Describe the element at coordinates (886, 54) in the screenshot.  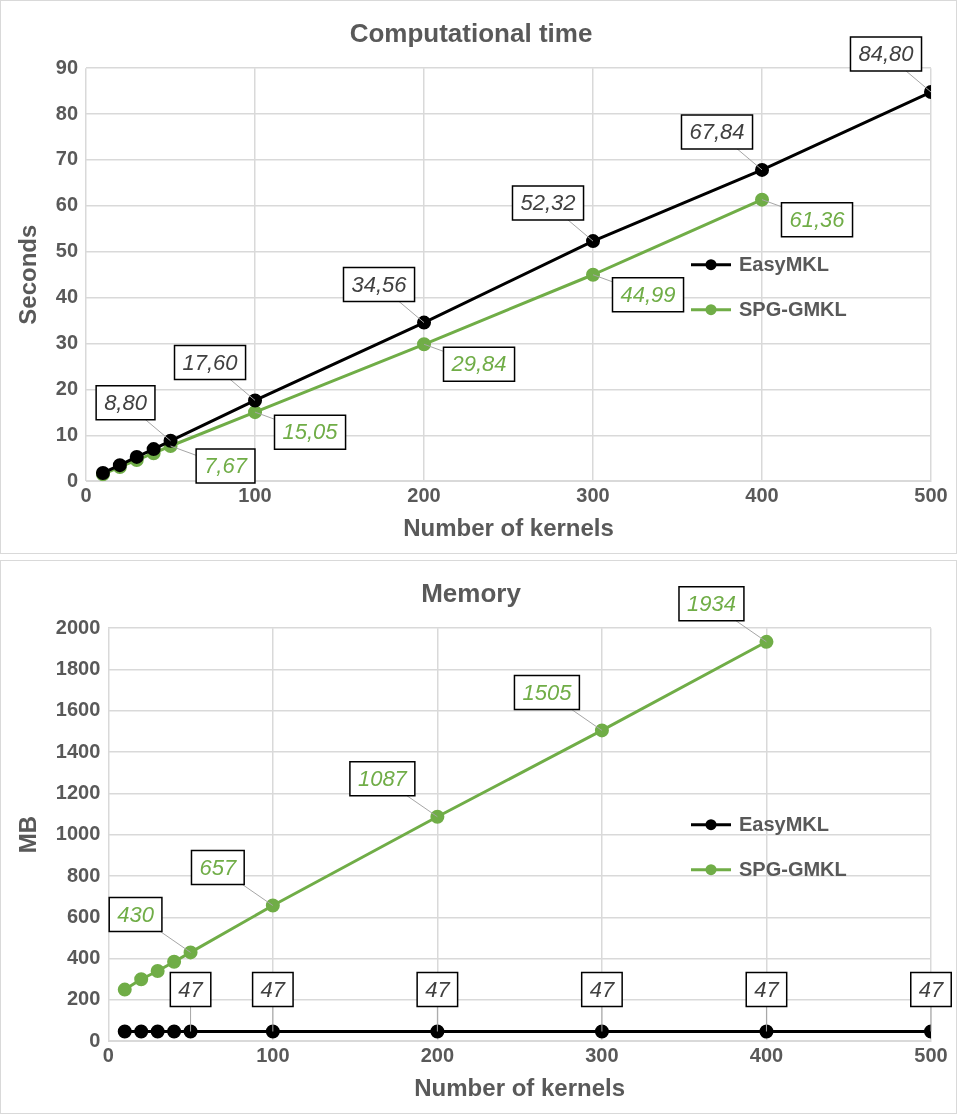
I see `data-label: 84,80` at that location.